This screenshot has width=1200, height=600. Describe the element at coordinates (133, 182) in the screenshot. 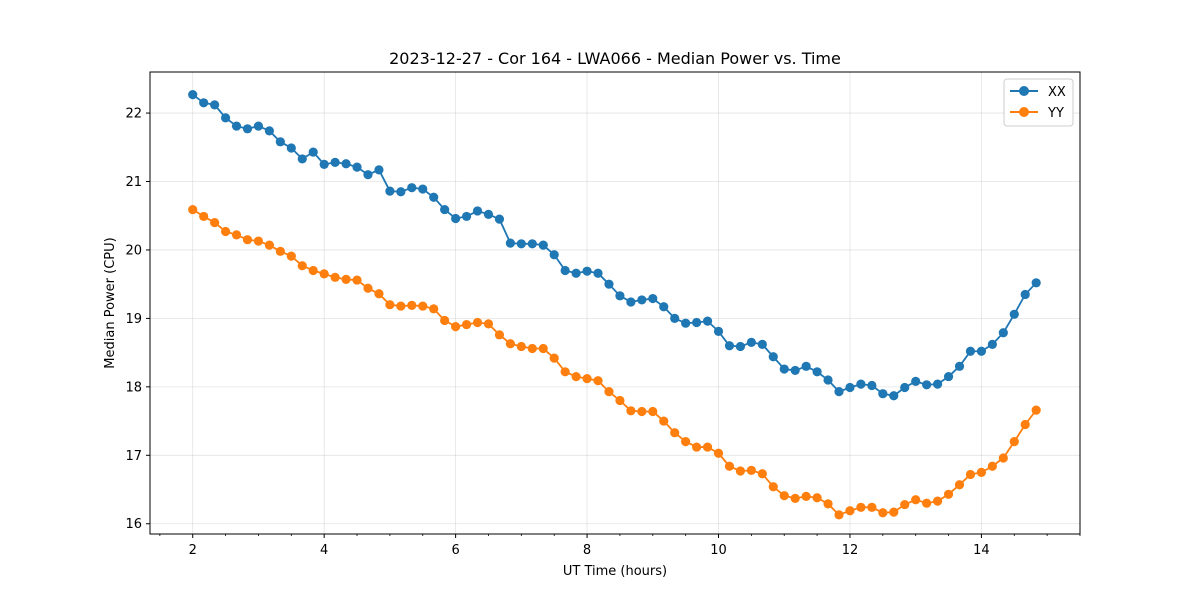

I see `y-tick-label: 21` at that location.